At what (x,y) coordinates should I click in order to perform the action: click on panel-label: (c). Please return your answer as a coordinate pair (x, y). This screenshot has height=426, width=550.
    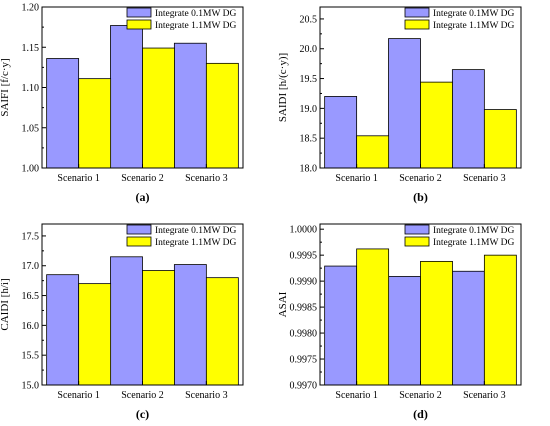
    Looking at the image, I should click on (142, 414).